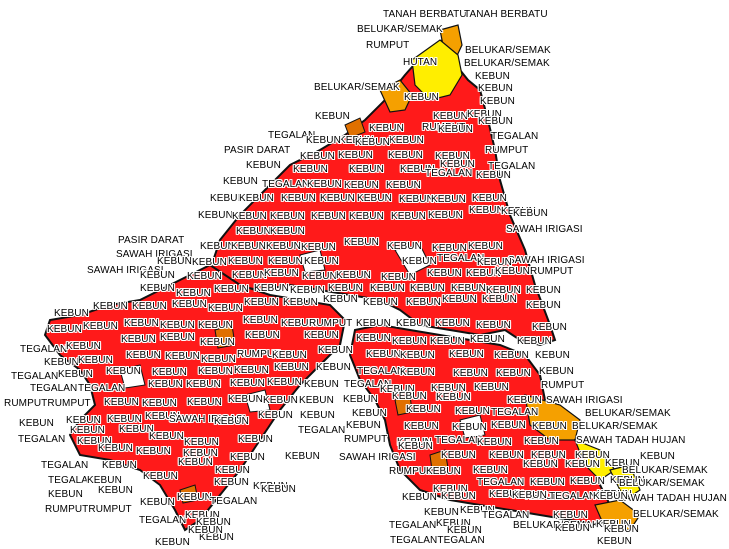 This screenshot has width=729, height=549. Describe the element at coordinates (396, 96) in the screenshot. I see `belukar-area-northwest` at that location.